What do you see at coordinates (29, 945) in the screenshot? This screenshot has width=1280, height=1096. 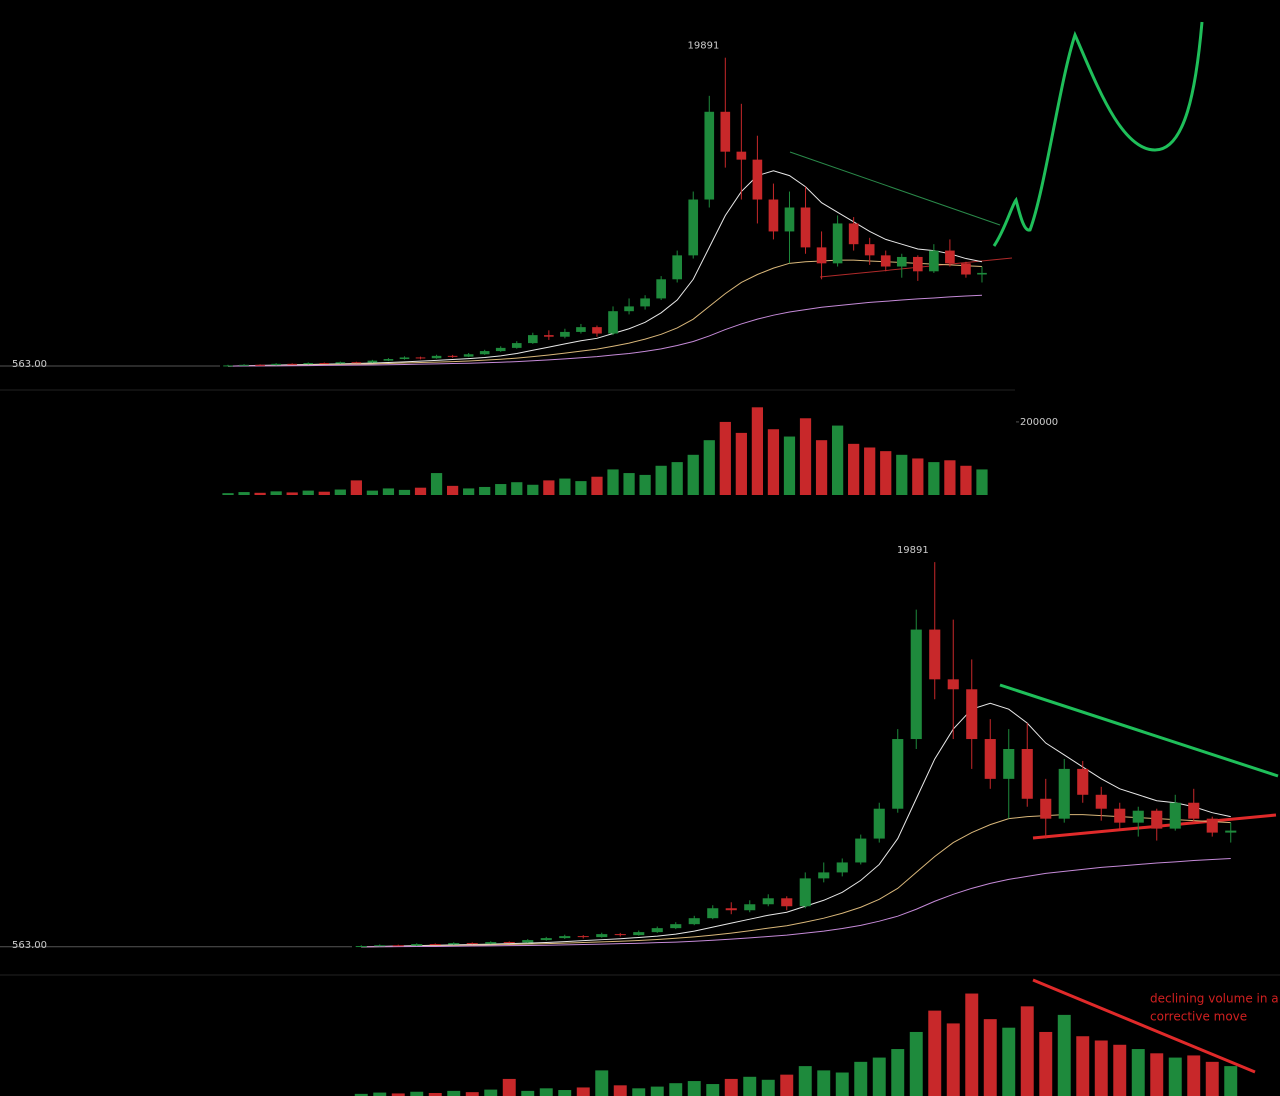 I see `price-label: 563.00` at bounding box center [29, 945].